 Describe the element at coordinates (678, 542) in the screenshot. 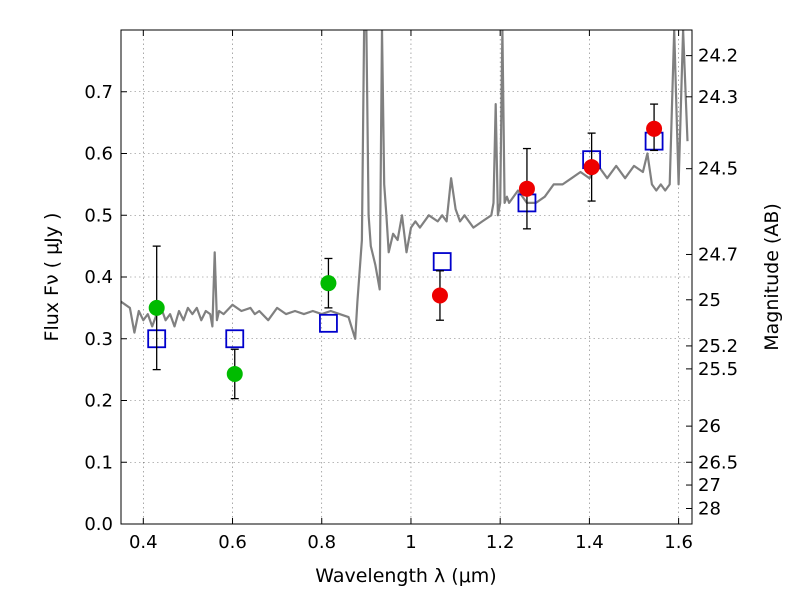

I see `x-tick-label: 1.6` at that location.